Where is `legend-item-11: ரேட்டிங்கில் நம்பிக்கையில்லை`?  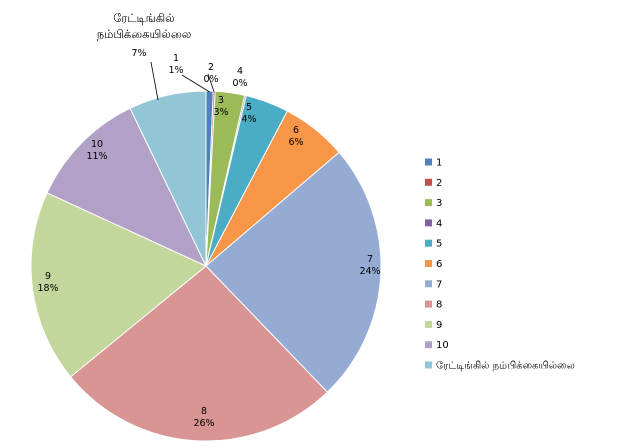 legend-item-11: ரேட்டிங்கில் நம்பிக்கையில்லை is located at coordinates (500, 366).